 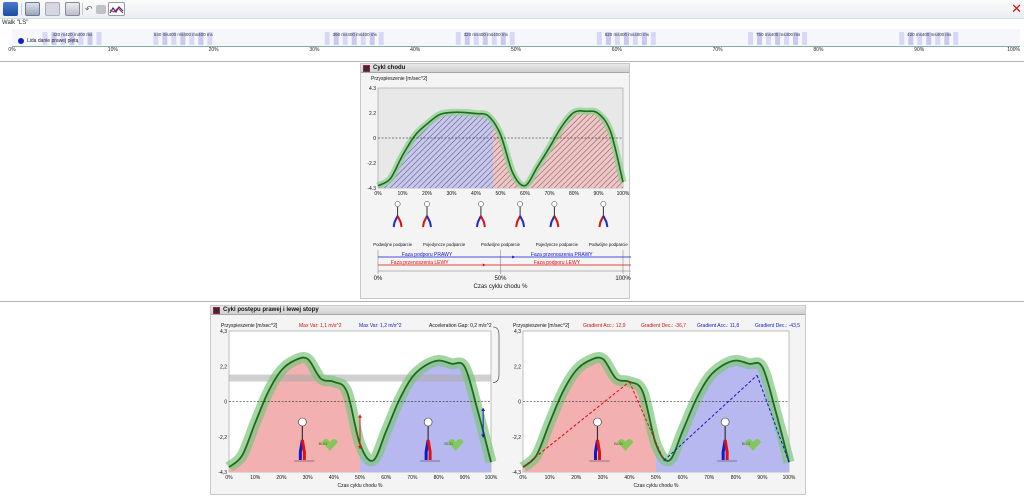 What do you see at coordinates (112, 50) in the screenshot?
I see `timeline-tick-label: 10%` at bounding box center [112, 50].